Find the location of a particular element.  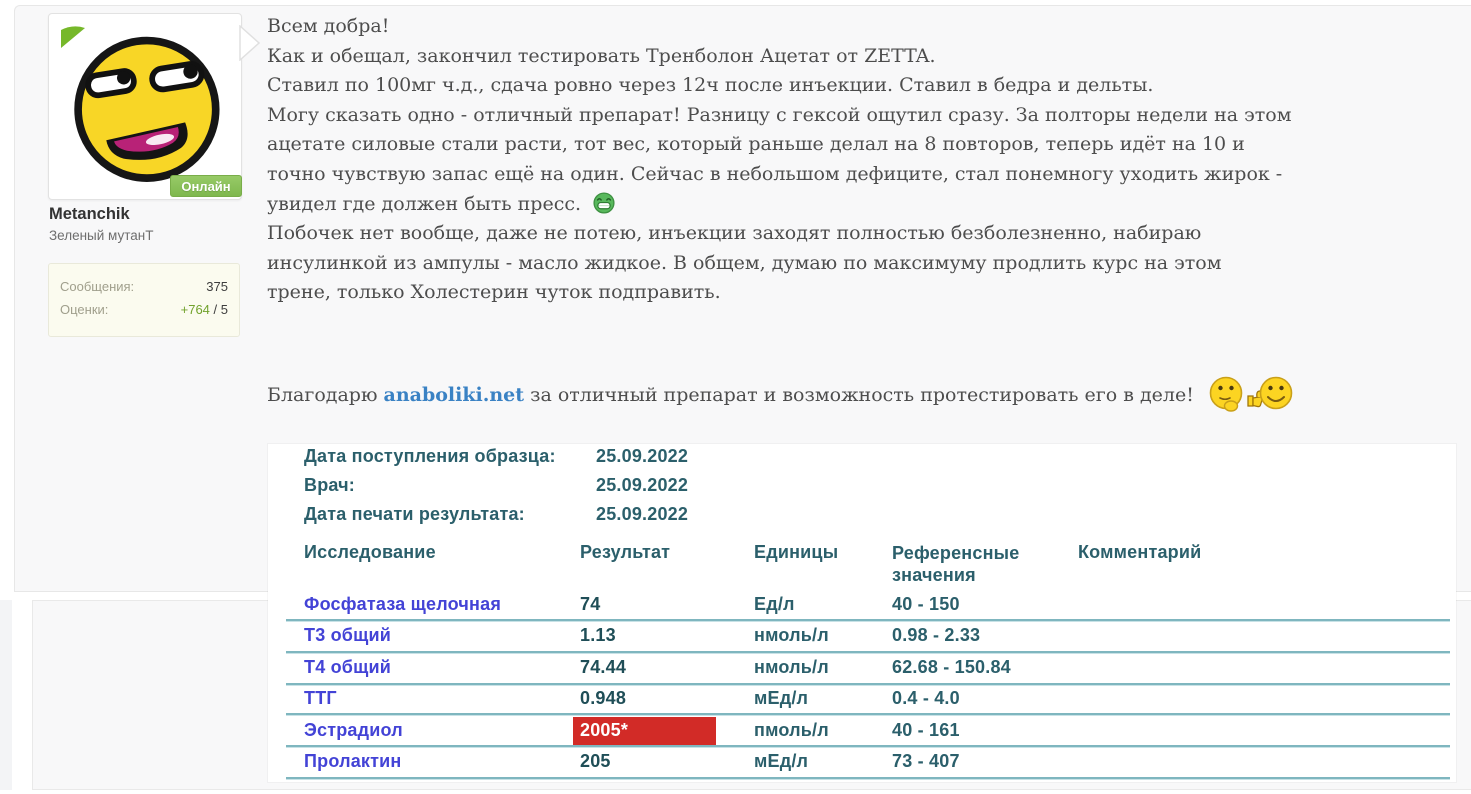

col-header-units: Единицы is located at coordinates (796, 552).